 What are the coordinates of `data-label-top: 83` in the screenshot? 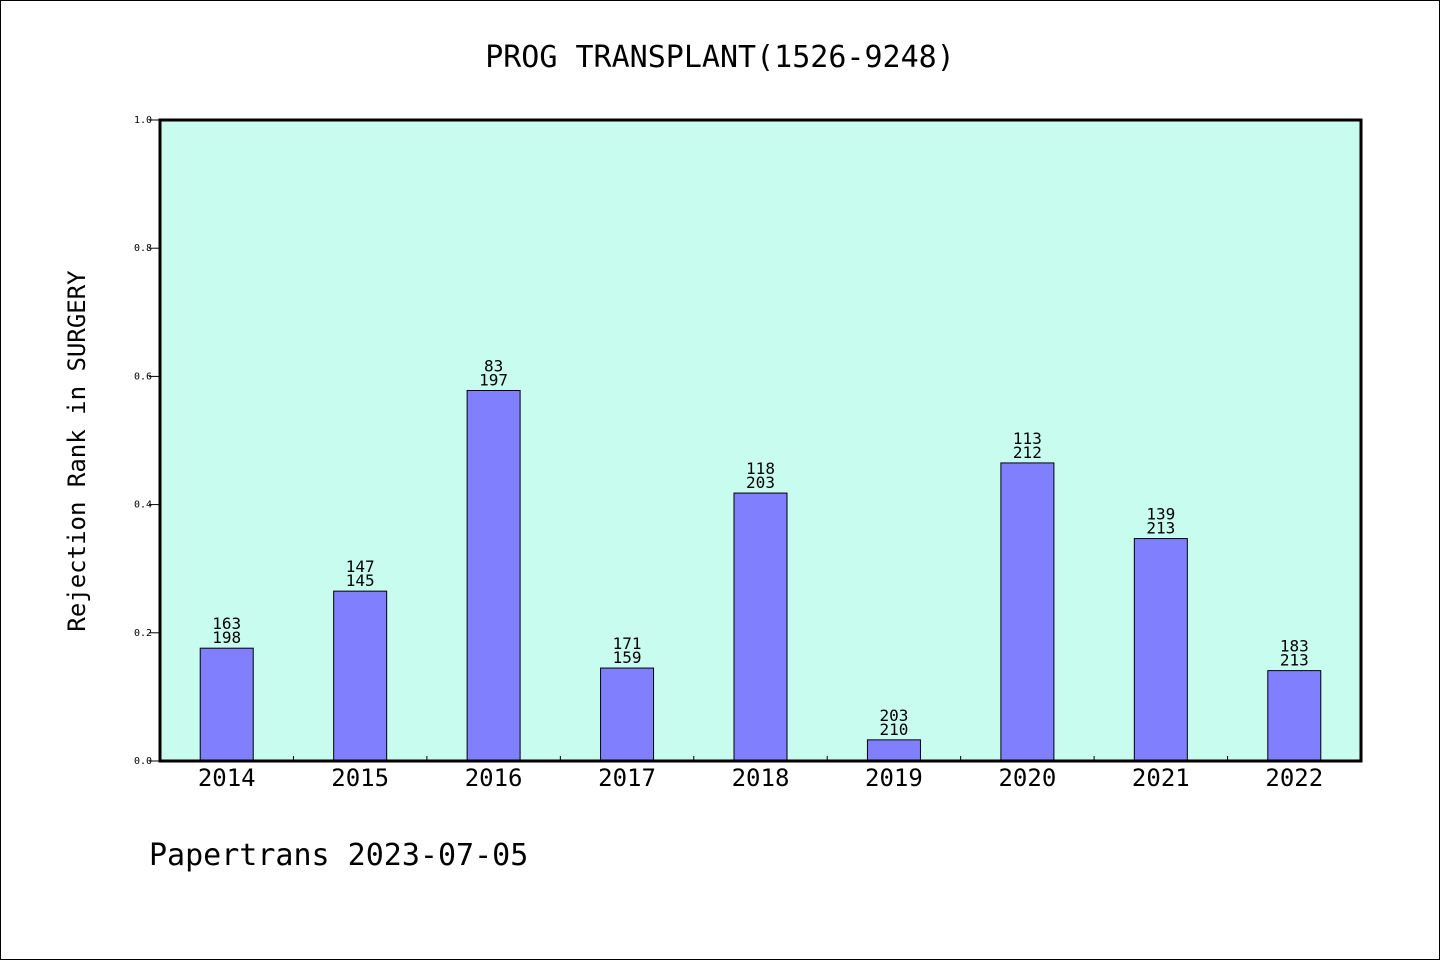 It's located at (493, 366).